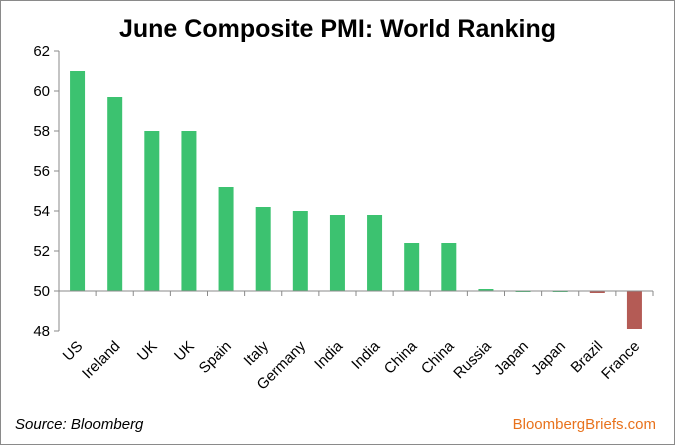  Describe the element at coordinates (41, 91) in the screenshot. I see `y-tick-label: 60` at that location.